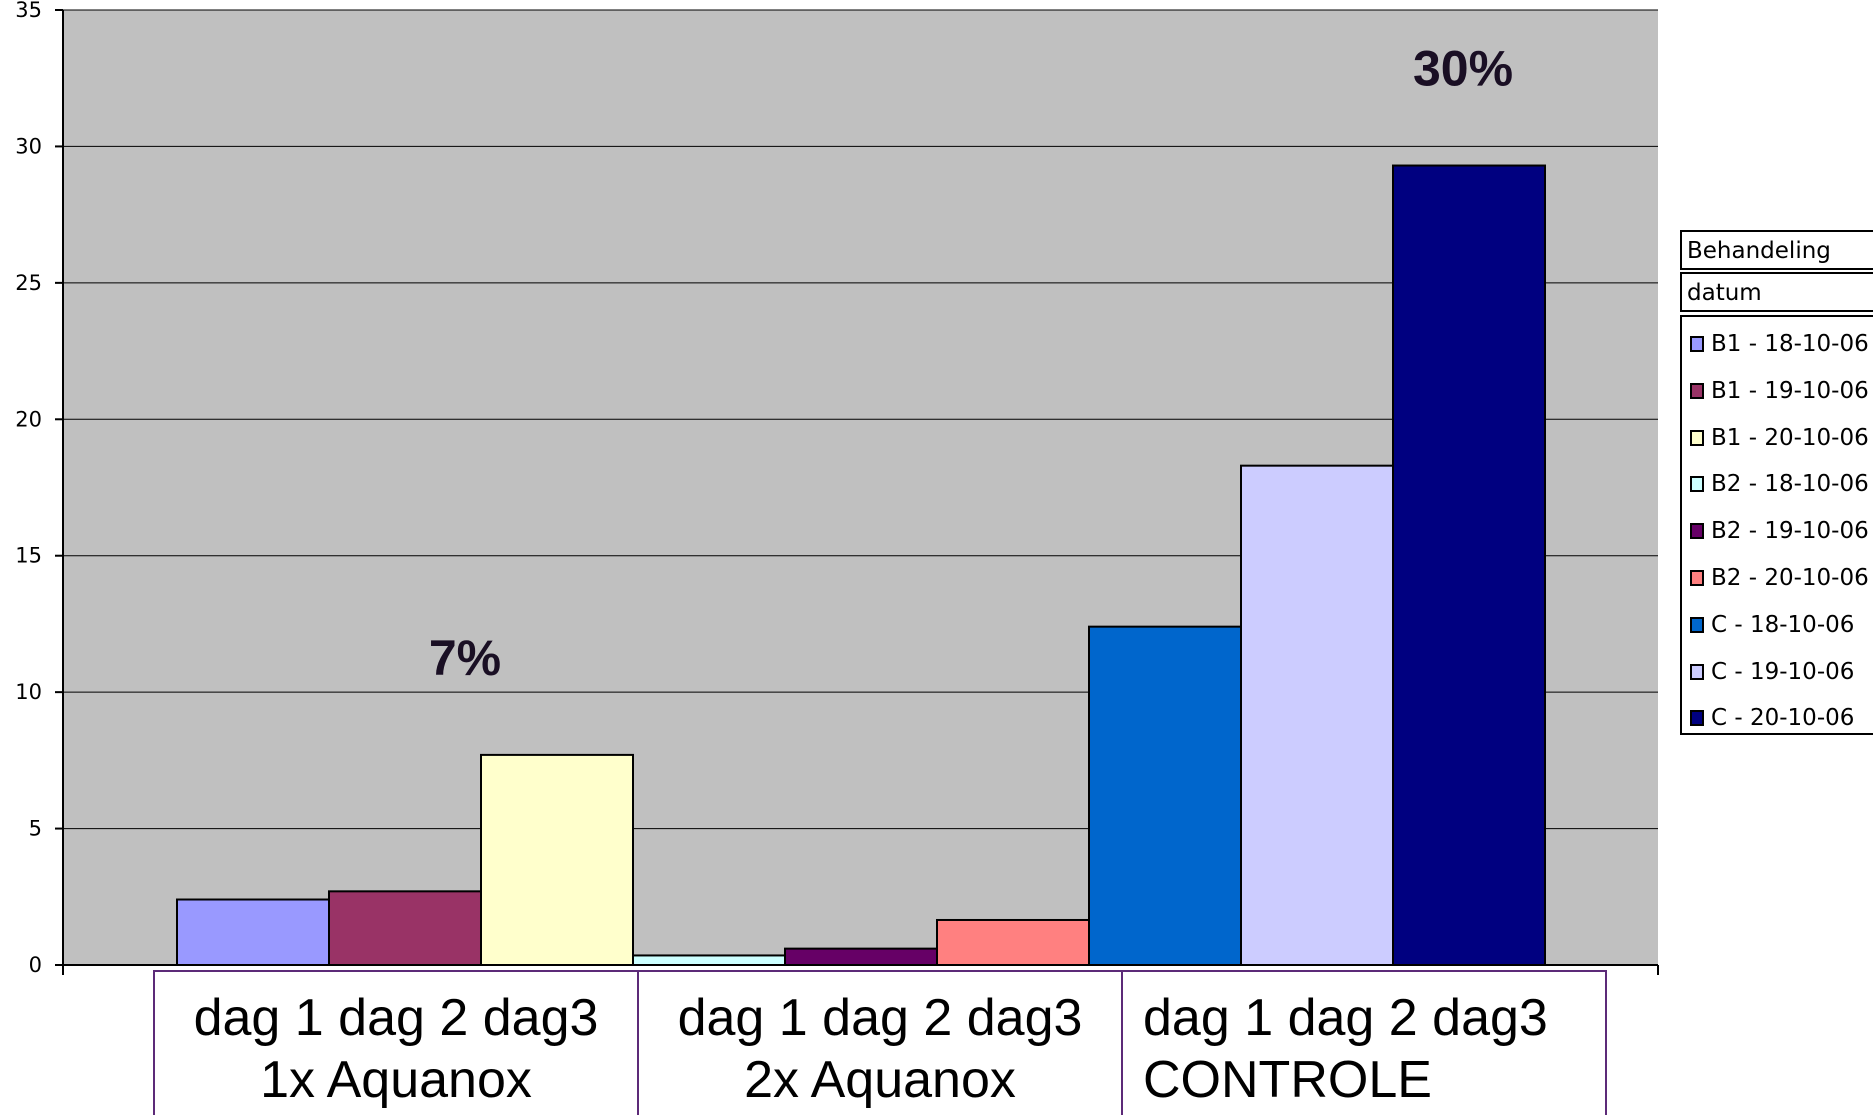 The height and width of the screenshot is (1115, 1873). Describe the element at coordinates (1790, 437) in the screenshot. I see `legend-label: B1 - 20-10-06` at that location.